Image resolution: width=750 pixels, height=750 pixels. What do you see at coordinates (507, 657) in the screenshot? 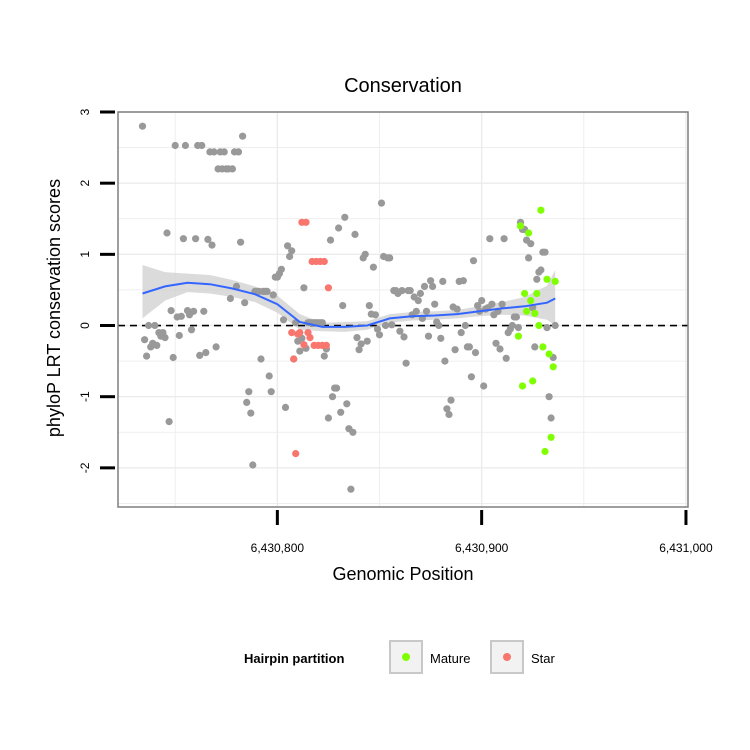
I see `legend-dot-star` at bounding box center [507, 657].